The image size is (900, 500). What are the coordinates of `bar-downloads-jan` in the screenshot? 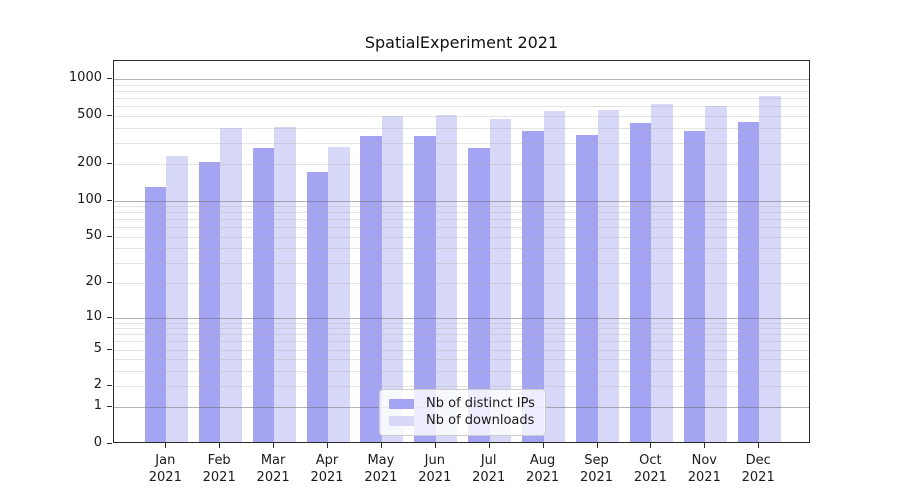 It's located at (177, 299).